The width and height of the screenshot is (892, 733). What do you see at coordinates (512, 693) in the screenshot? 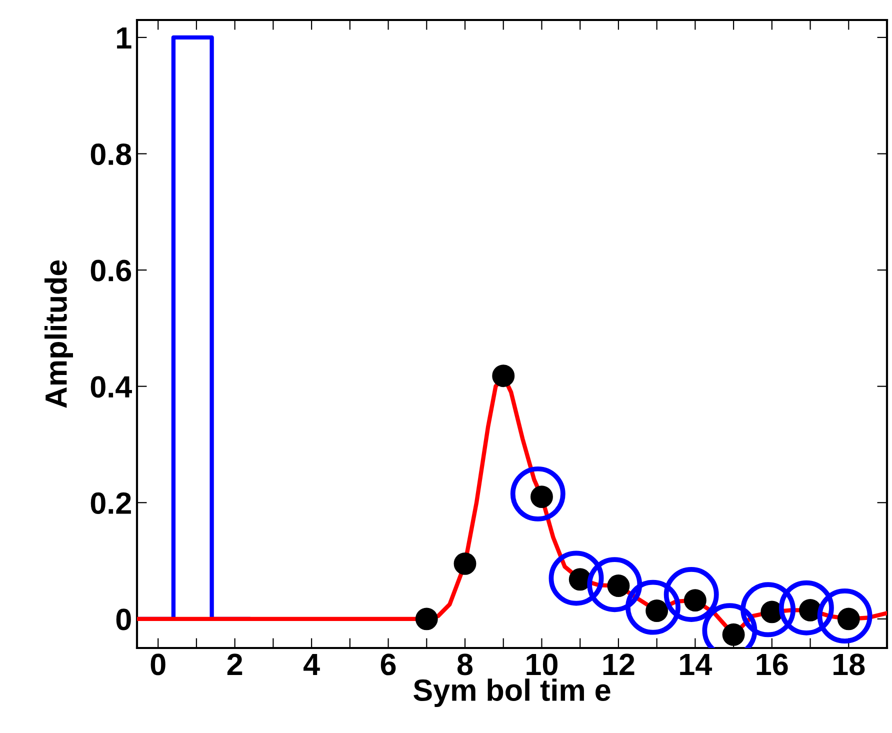
I see `x-axis-title: Sym bol tim e` at bounding box center [512, 693].